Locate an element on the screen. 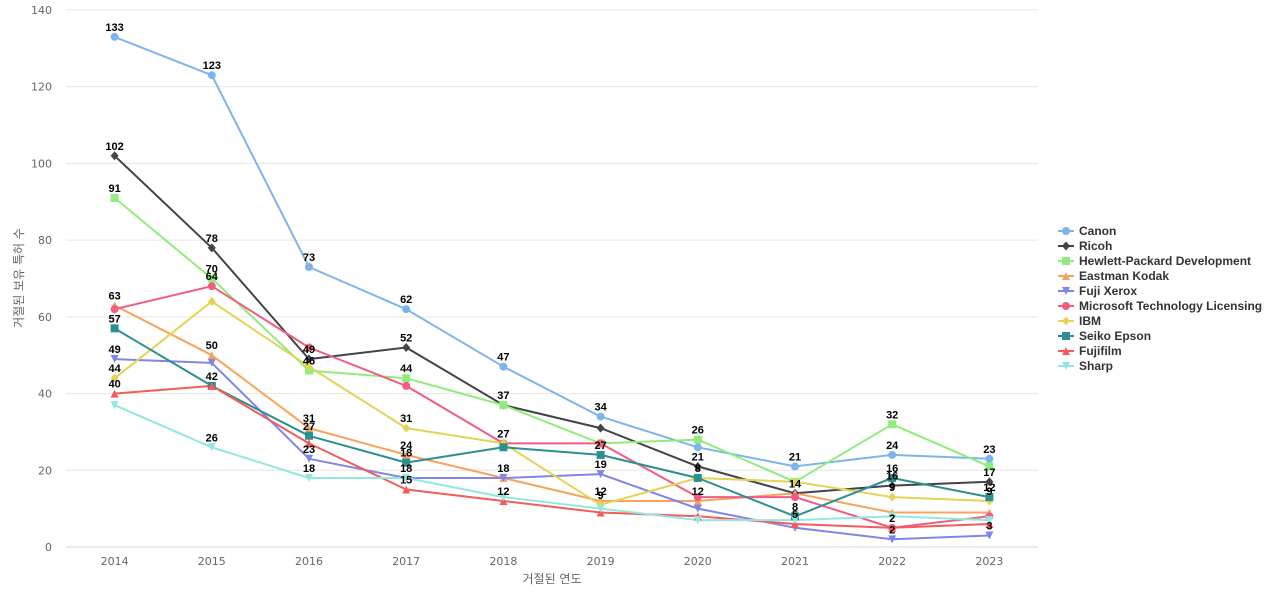 This screenshot has width=1280, height=600. legend-label: Canon is located at coordinates (1097, 231).